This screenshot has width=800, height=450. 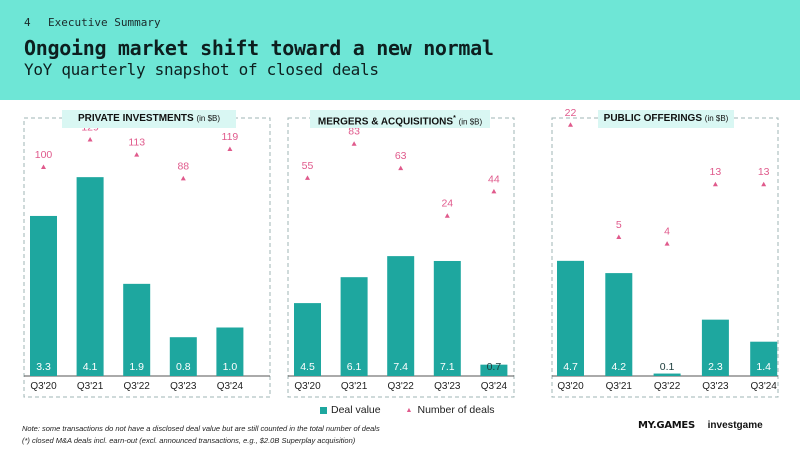 What do you see at coordinates (763, 367) in the screenshot?
I see `bar-value-label: 1.4` at bounding box center [763, 367].